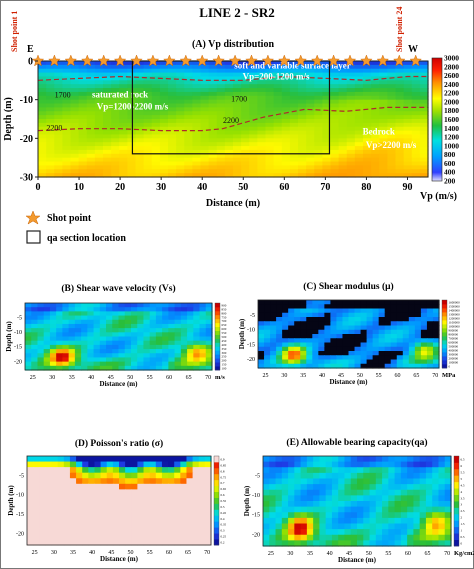 The image size is (474, 569). What do you see at coordinates (30, 62) in the screenshot?
I see `y-tick-label: 0` at bounding box center [30, 62].